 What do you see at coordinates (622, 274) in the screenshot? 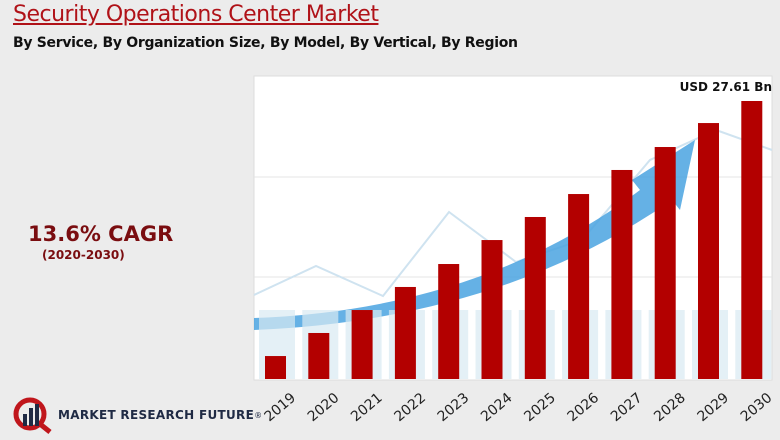
I see `bar-2027` at bounding box center [622, 274].